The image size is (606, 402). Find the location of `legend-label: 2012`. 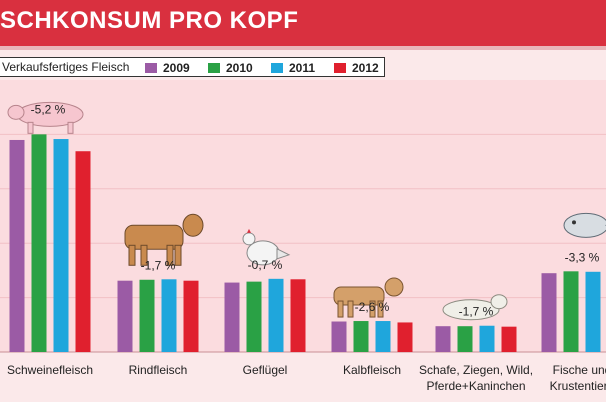

legend-label: 2012 is located at coordinates (365, 68).